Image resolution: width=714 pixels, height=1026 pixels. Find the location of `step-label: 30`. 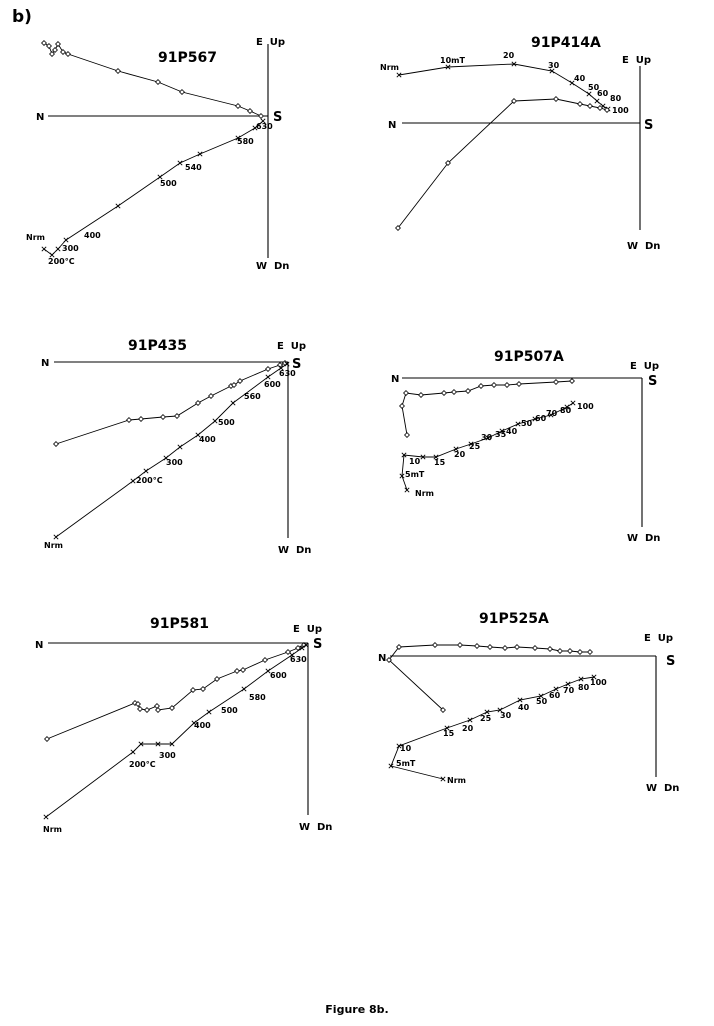

step-label: 30 is located at coordinates (506, 715).